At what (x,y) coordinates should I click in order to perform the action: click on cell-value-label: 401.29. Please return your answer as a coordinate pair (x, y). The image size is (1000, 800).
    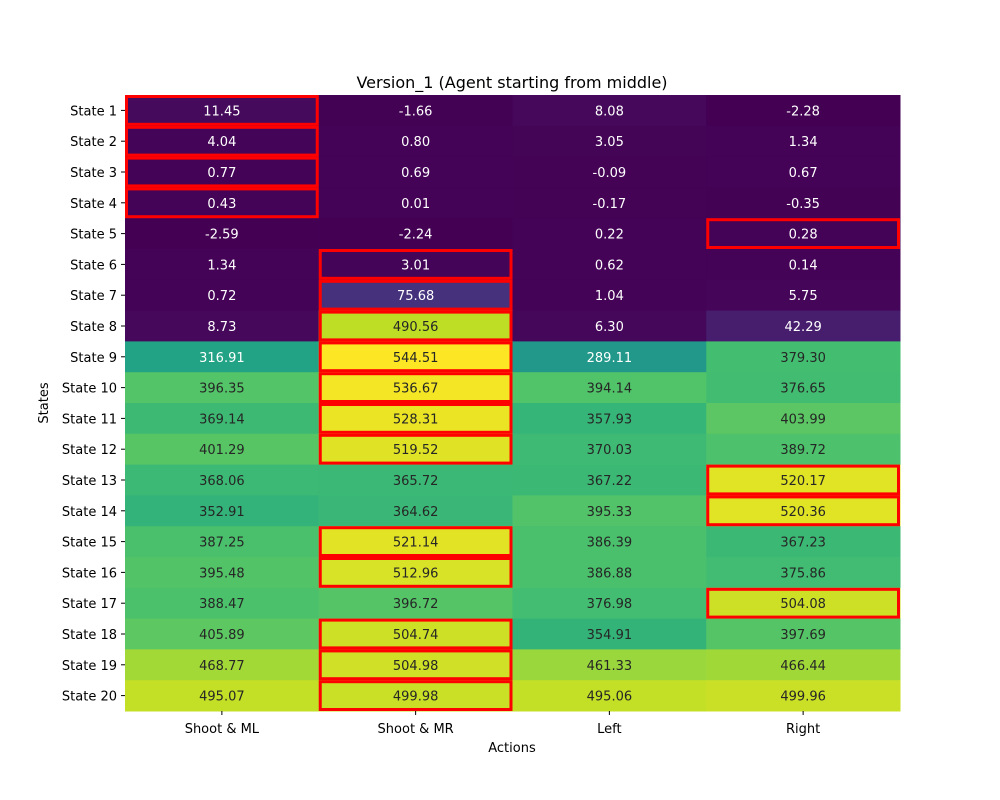
    Looking at the image, I should click on (222, 450).